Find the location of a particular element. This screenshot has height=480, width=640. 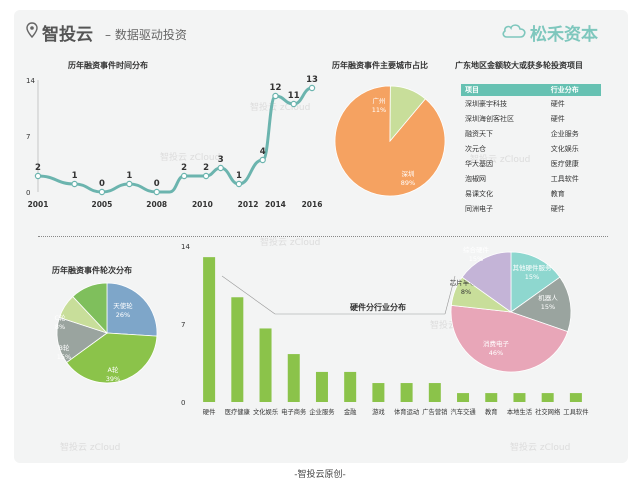

city-pie-slice-value: 89% is located at coordinates (408, 183).